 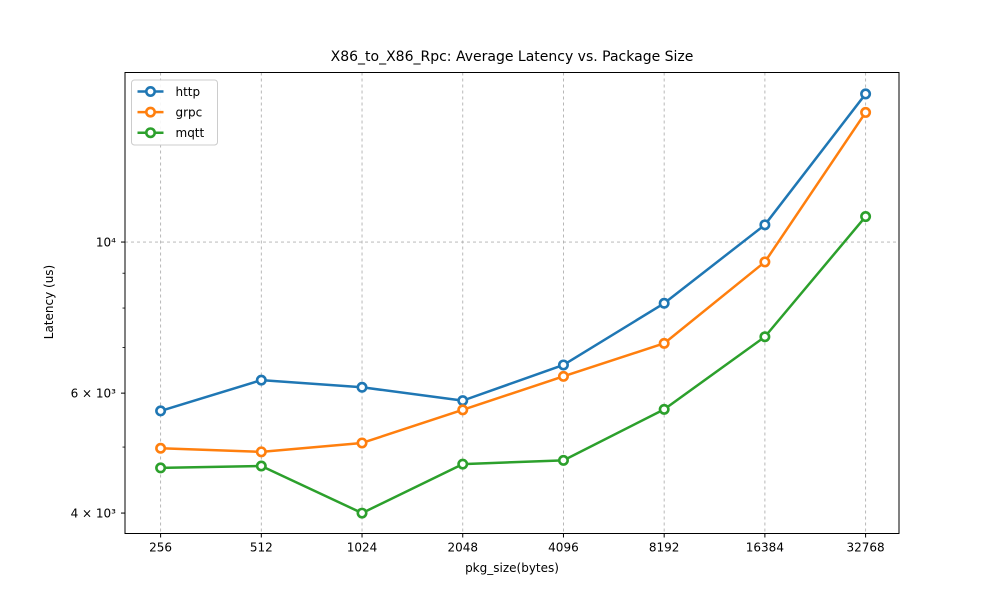 What do you see at coordinates (151, 133) in the screenshot?
I see `legend-marker-mqtt` at bounding box center [151, 133].